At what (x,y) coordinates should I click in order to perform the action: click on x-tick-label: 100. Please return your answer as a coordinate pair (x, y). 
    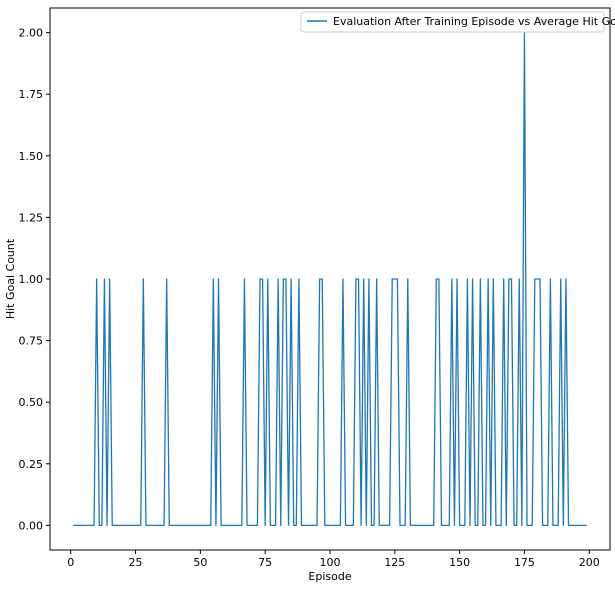
    Looking at the image, I should click on (330, 562).